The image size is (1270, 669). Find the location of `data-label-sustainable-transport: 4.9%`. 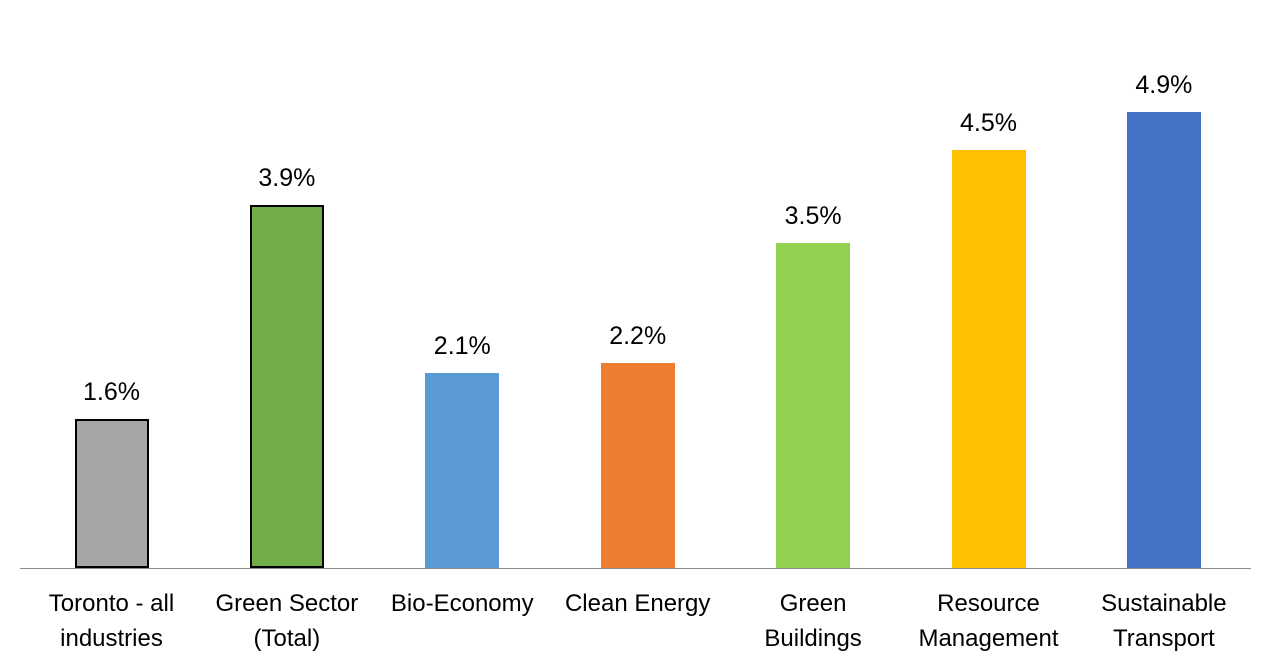

data-label-sustainable-transport: 4.9% is located at coordinates (1164, 85).